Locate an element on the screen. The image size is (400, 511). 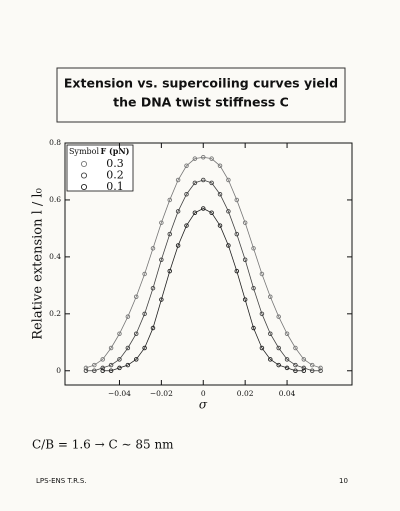
x-tick-label: 0 is located at coordinates (203, 393).